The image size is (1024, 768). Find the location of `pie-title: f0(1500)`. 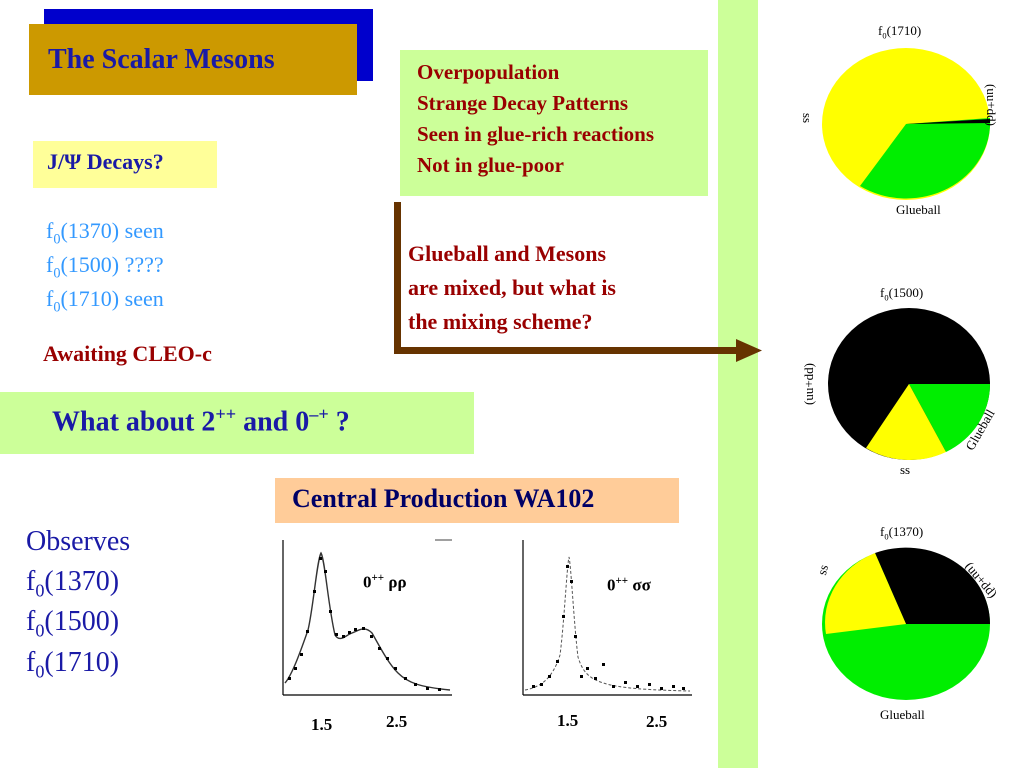

pie-title: f0(1500) is located at coordinates (902, 294).